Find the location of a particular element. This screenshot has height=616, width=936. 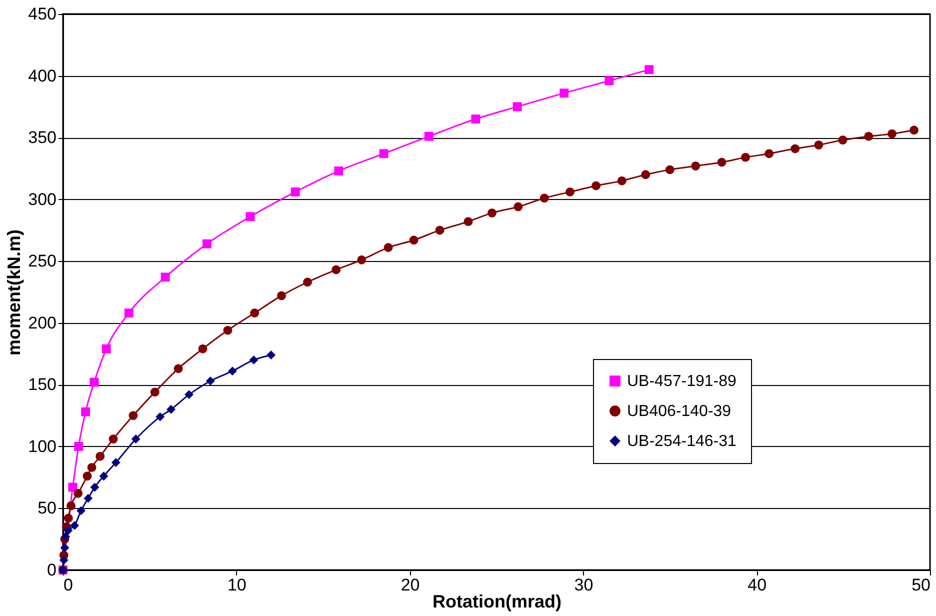

x-tick-label: 30 is located at coordinates (584, 585).